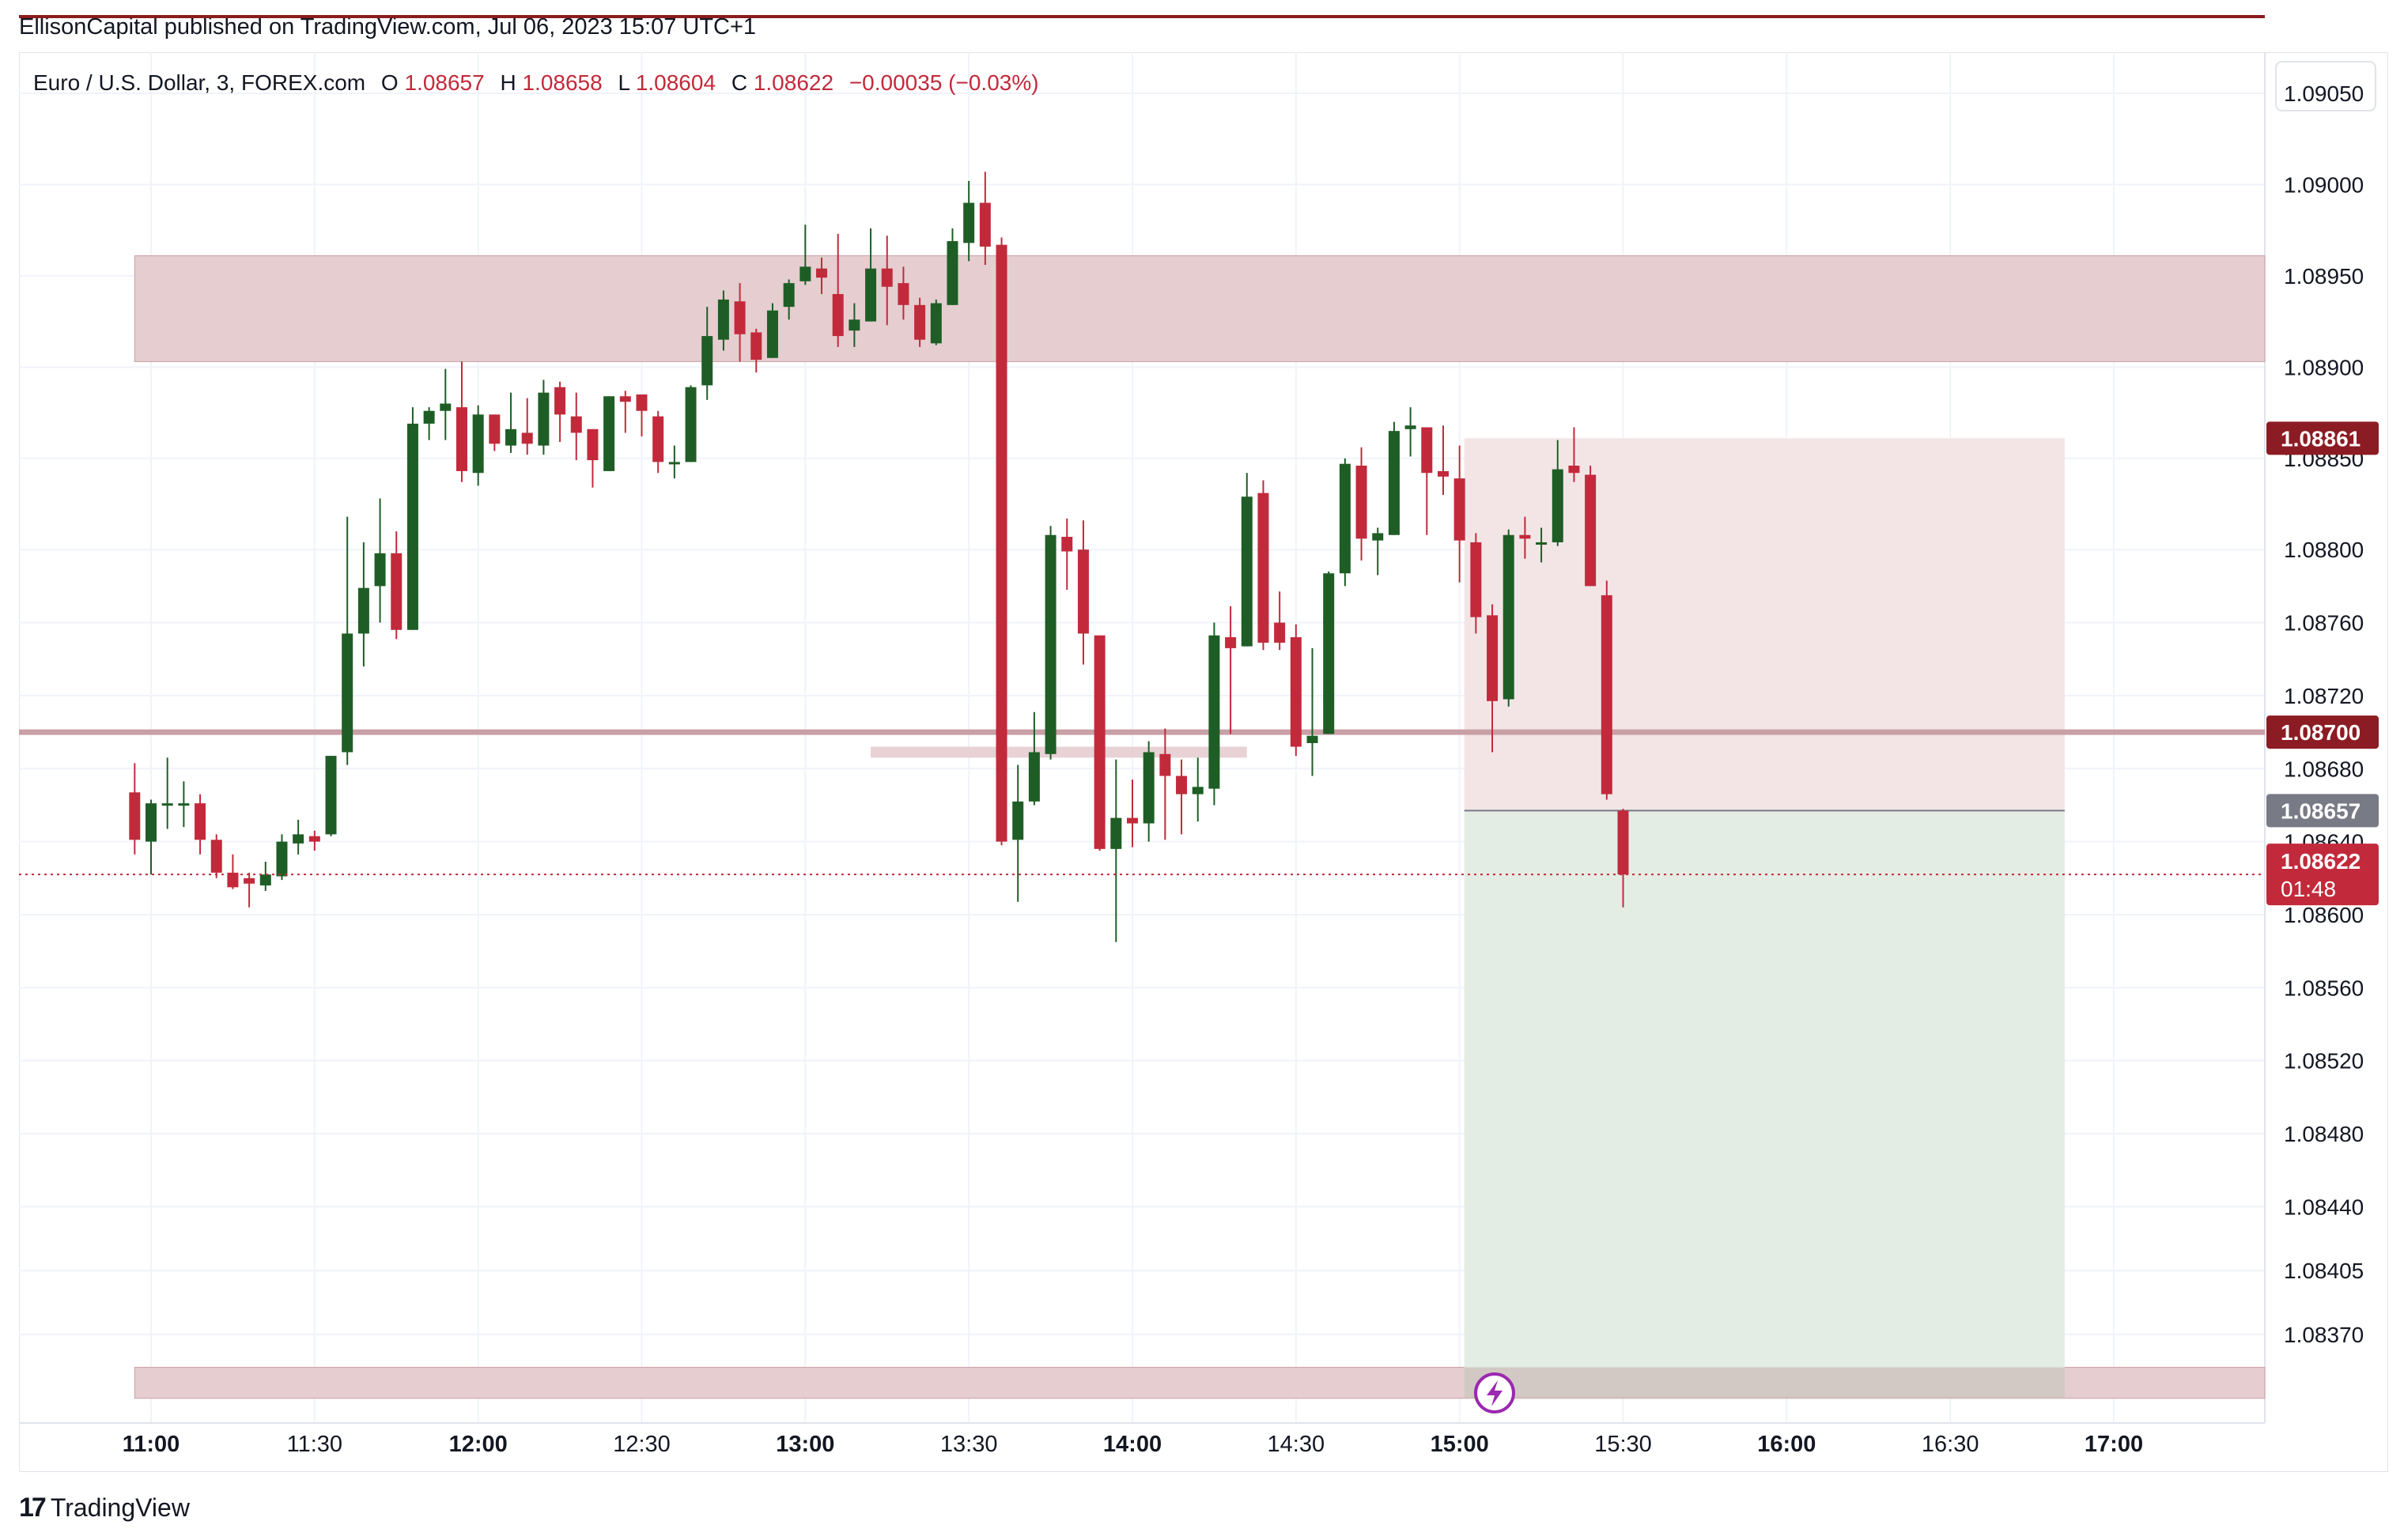 The image size is (2404, 1540). Describe the element at coordinates (969, 1445) in the screenshot. I see `x-tick-label: 13:30` at that location.